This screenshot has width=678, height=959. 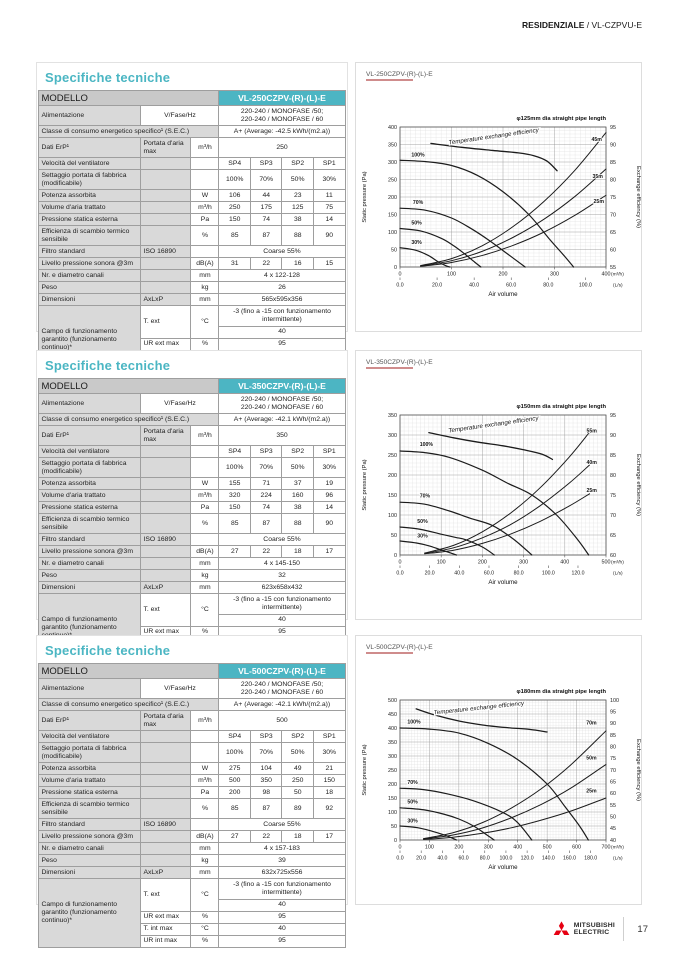 What do you see at coordinates (515, 784) in the screenshot?
I see `series-70m` at bounding box center [515, 784].